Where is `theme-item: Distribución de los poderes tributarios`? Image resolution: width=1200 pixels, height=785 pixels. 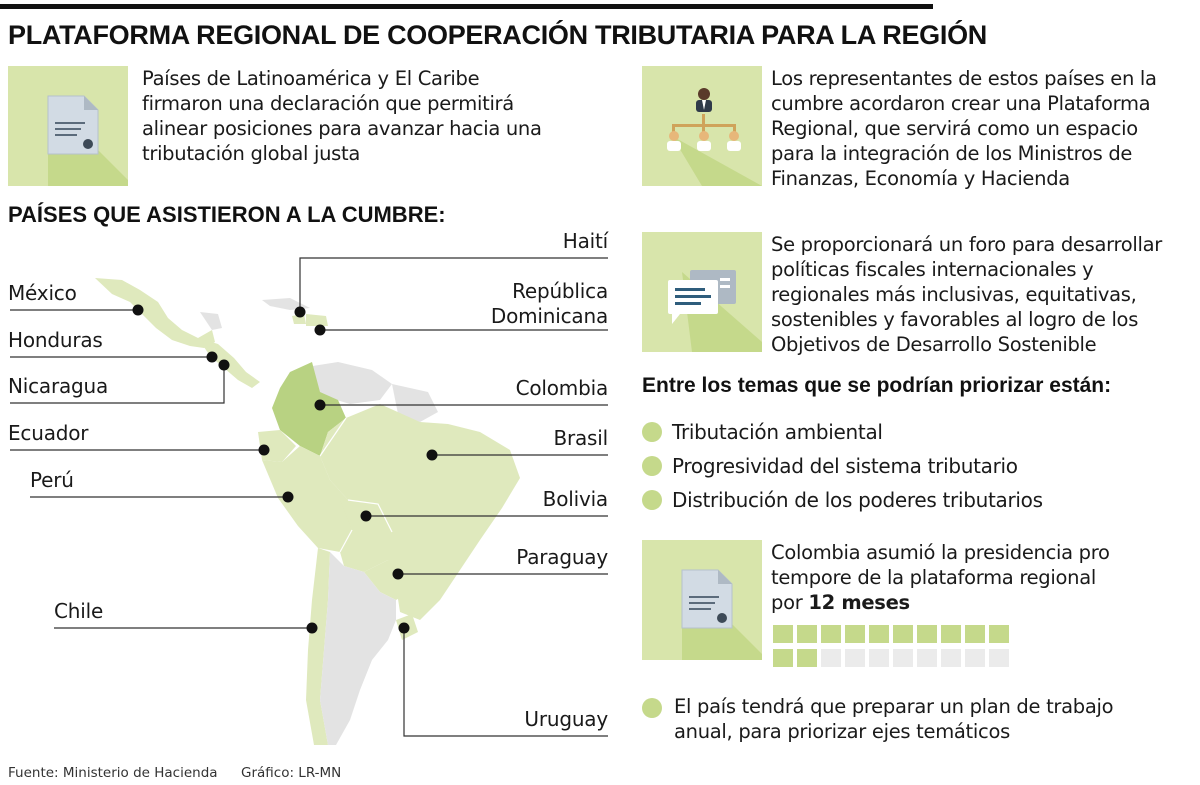
theme-item: Distribución de los poderes tributarios is located at coordinates (842, 500).